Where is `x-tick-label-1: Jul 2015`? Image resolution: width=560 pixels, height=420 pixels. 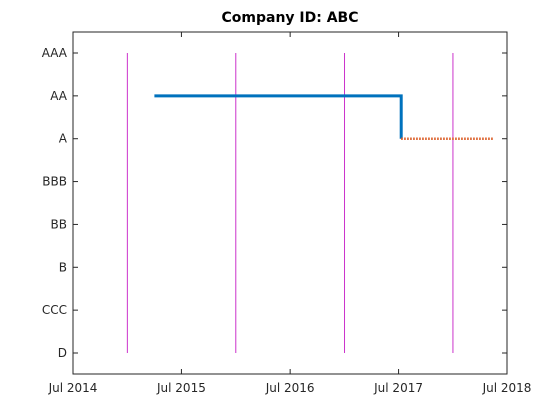 x-tick-label-1: Jul 2015 is located at coordinates (181, 388).